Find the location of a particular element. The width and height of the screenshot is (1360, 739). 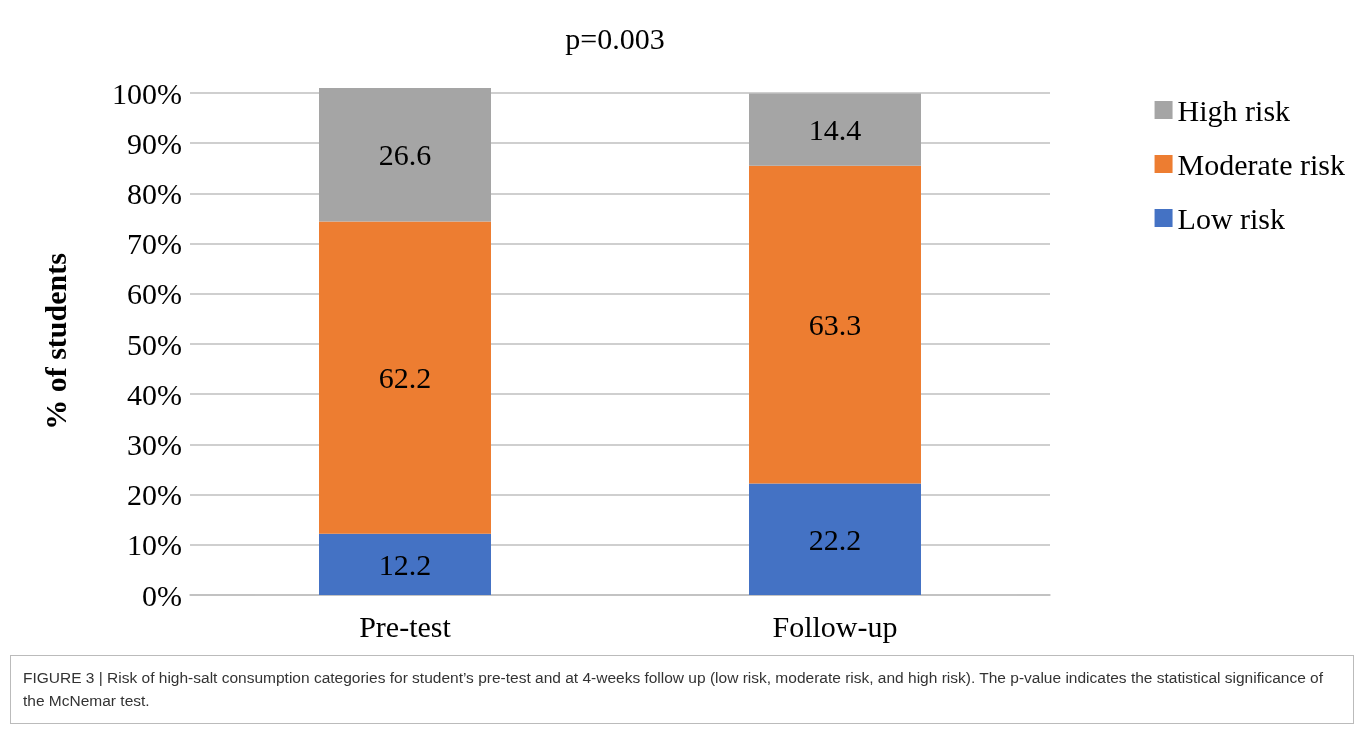

data-label: 63.3 is located at coordinates (835, 325).